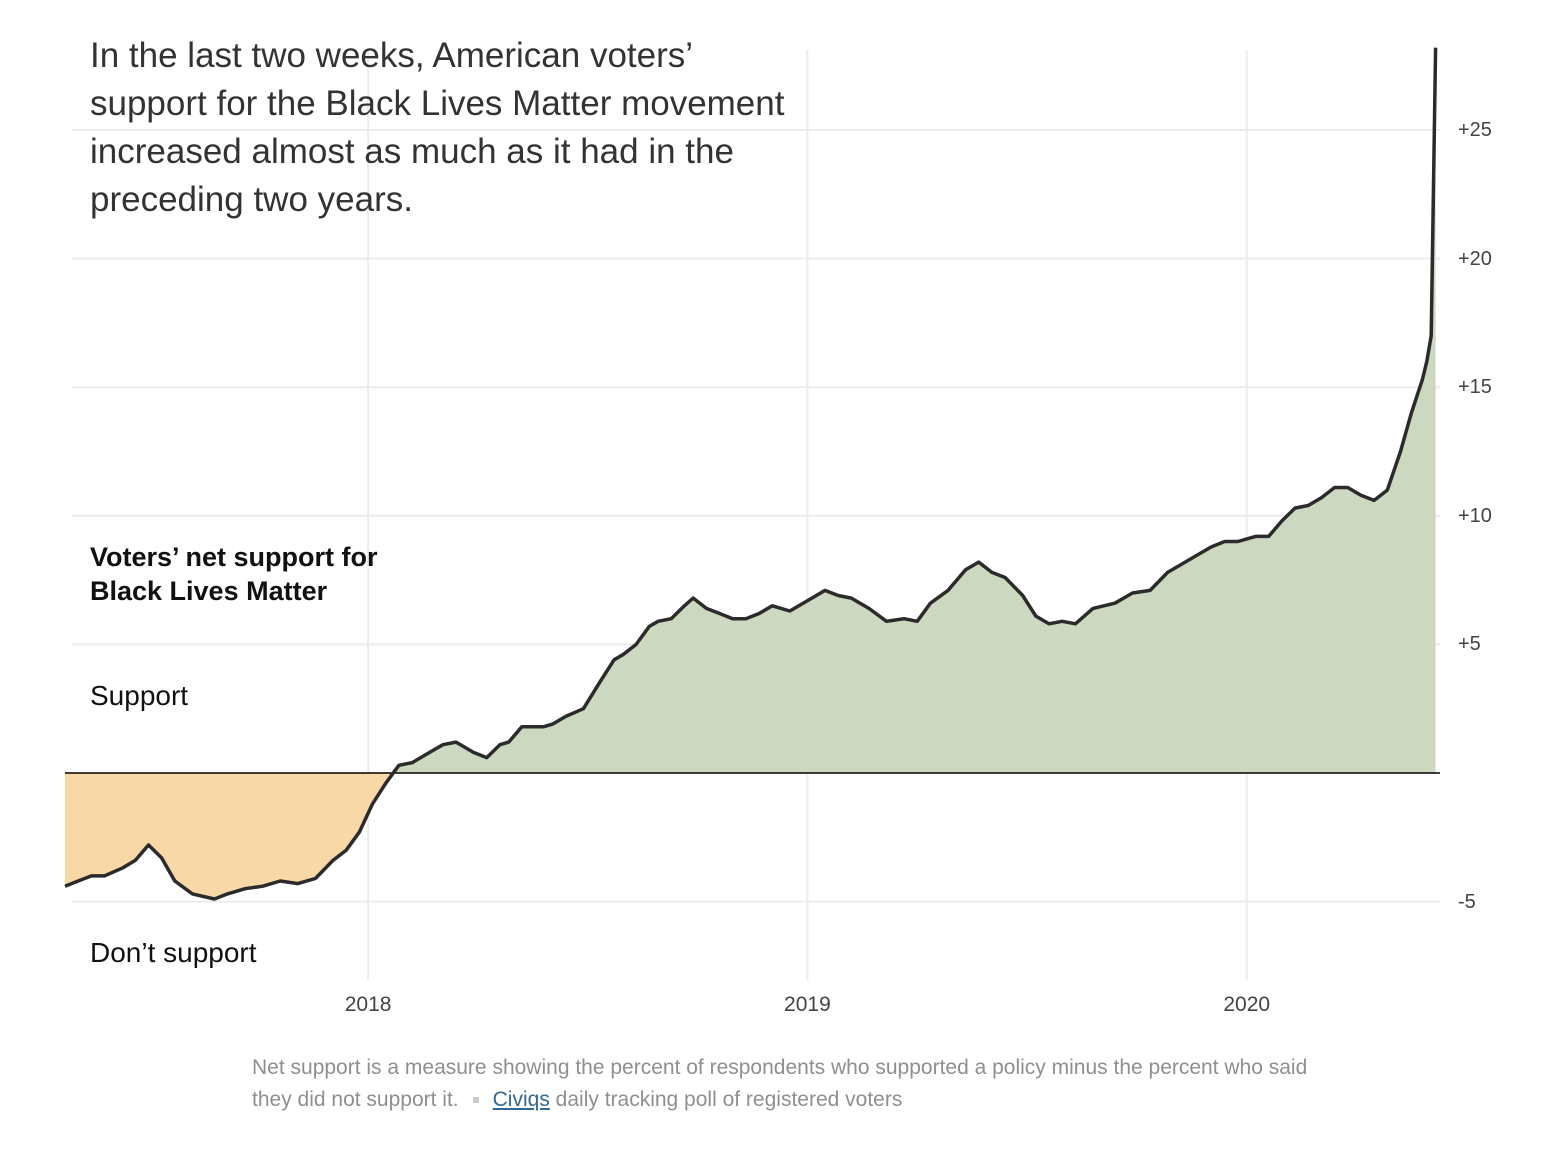 The width and height of the screenshot is (1550, 1152). I want to click on y-tick-label: +20, so click(1475, 258).